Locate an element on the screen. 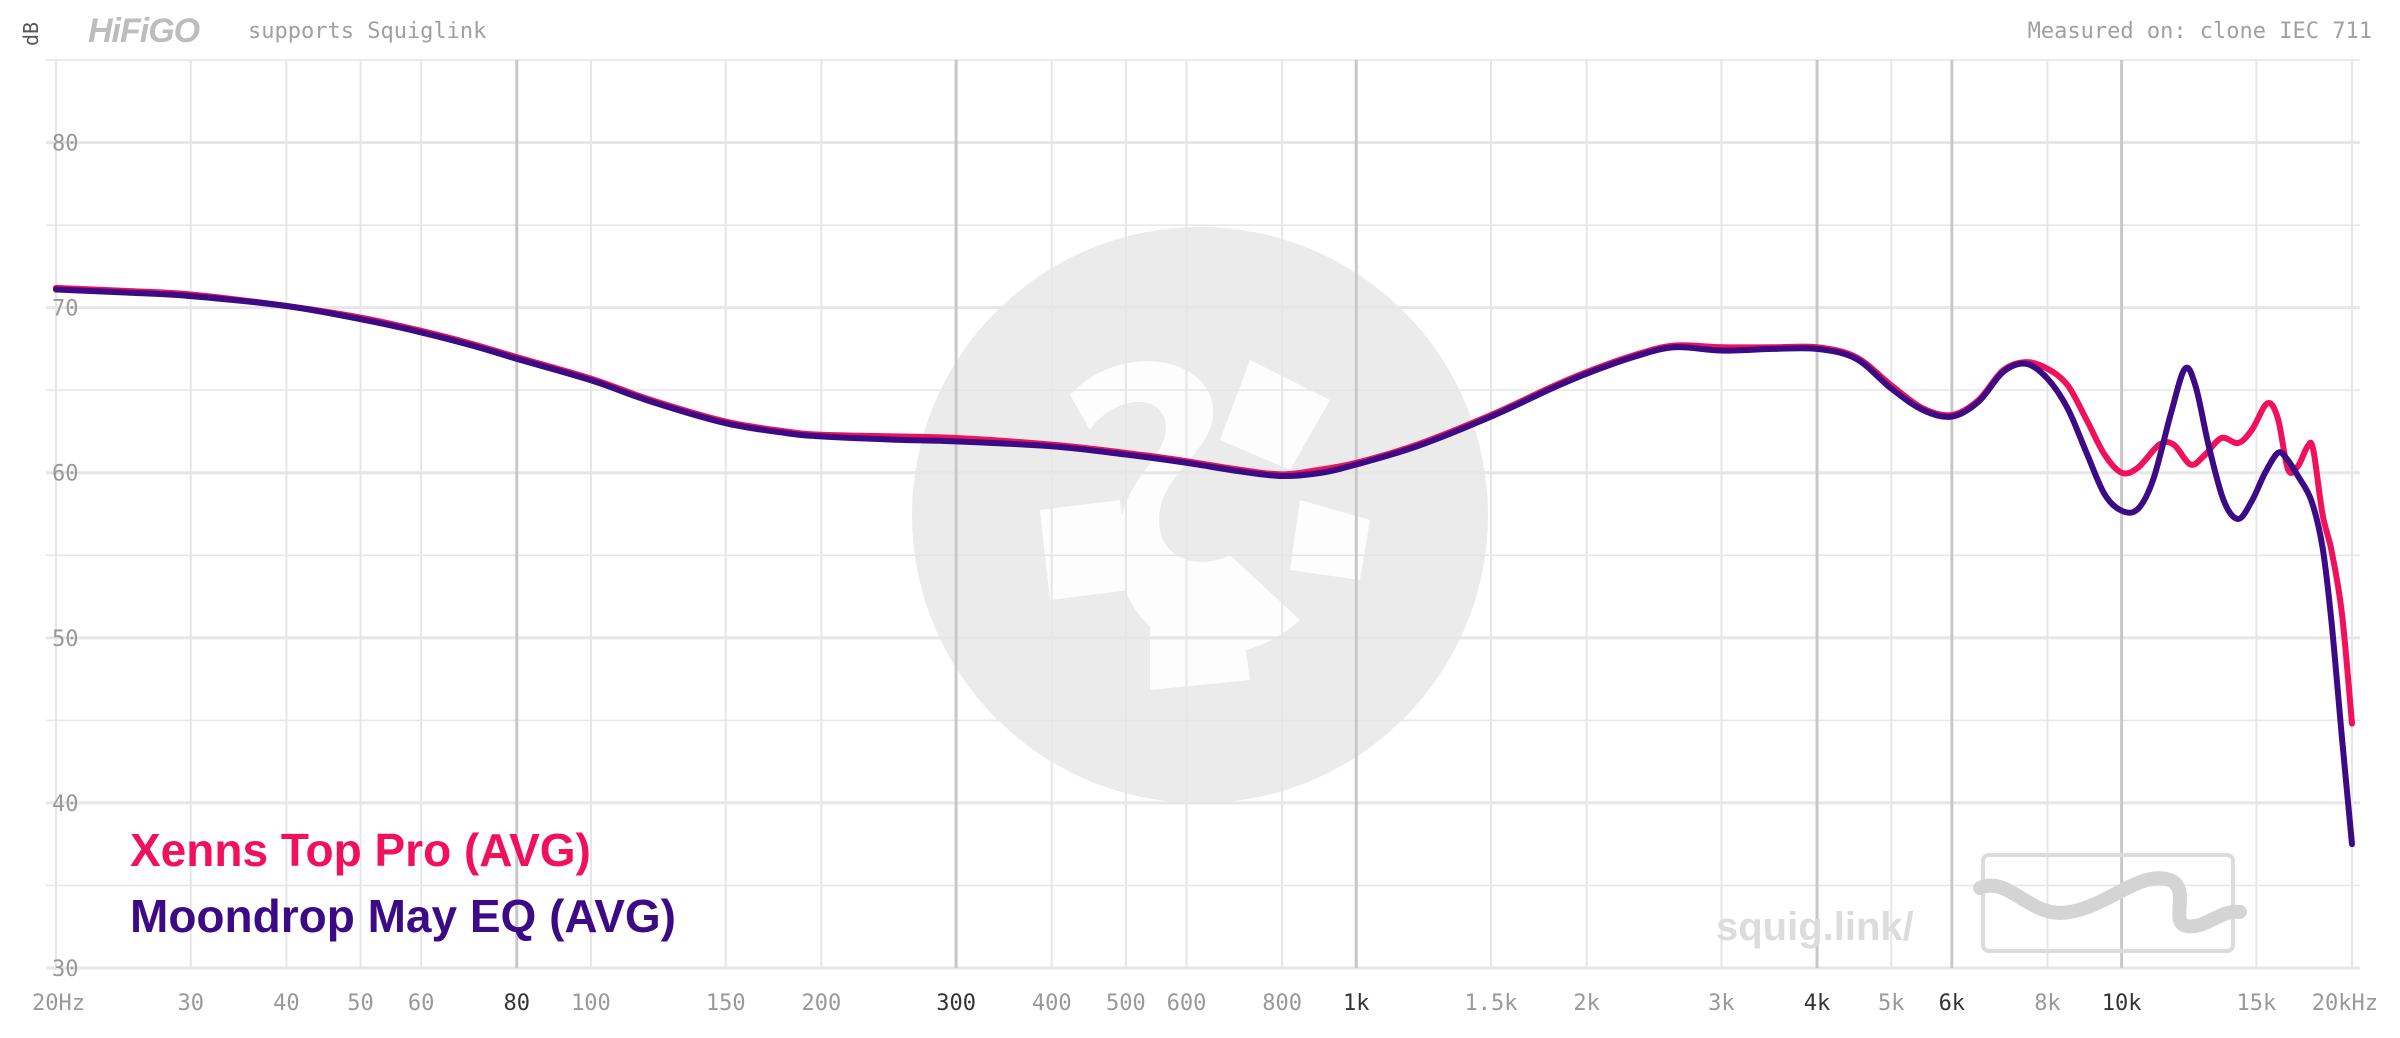 The image size is (2400, 1038). x-tick-label: 100 is located at coordinates (591, 1003).